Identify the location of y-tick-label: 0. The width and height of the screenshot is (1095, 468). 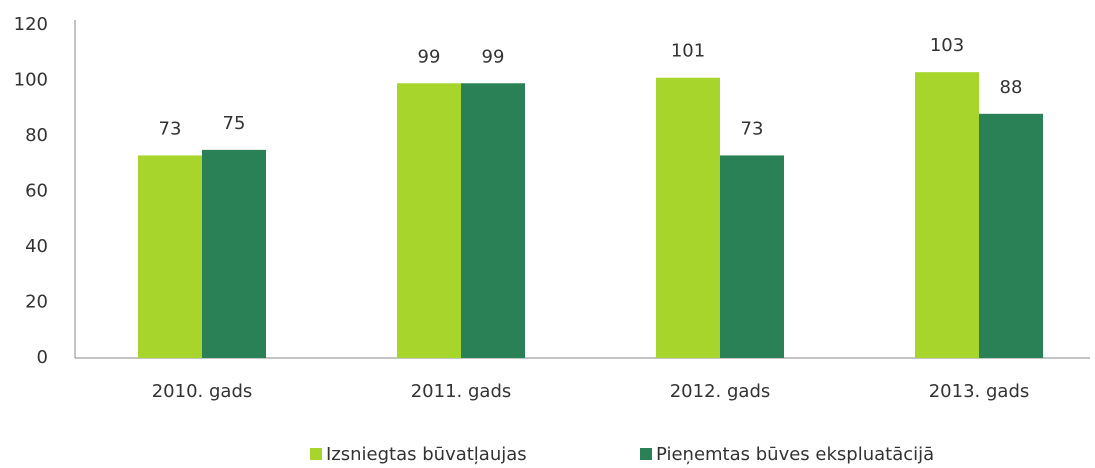
(42, 357).